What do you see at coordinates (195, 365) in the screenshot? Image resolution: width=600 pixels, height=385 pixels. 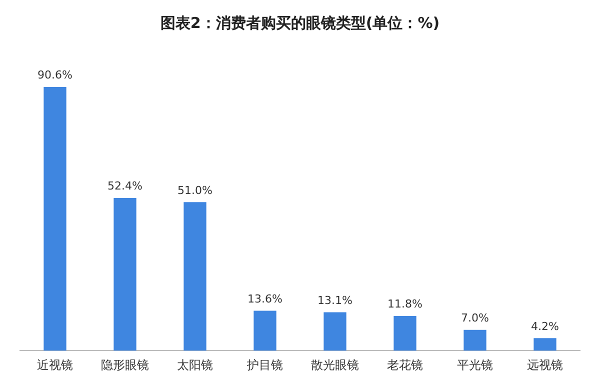 I see `x-tick-label: 太阳镜` at bounding box center [195, 365].